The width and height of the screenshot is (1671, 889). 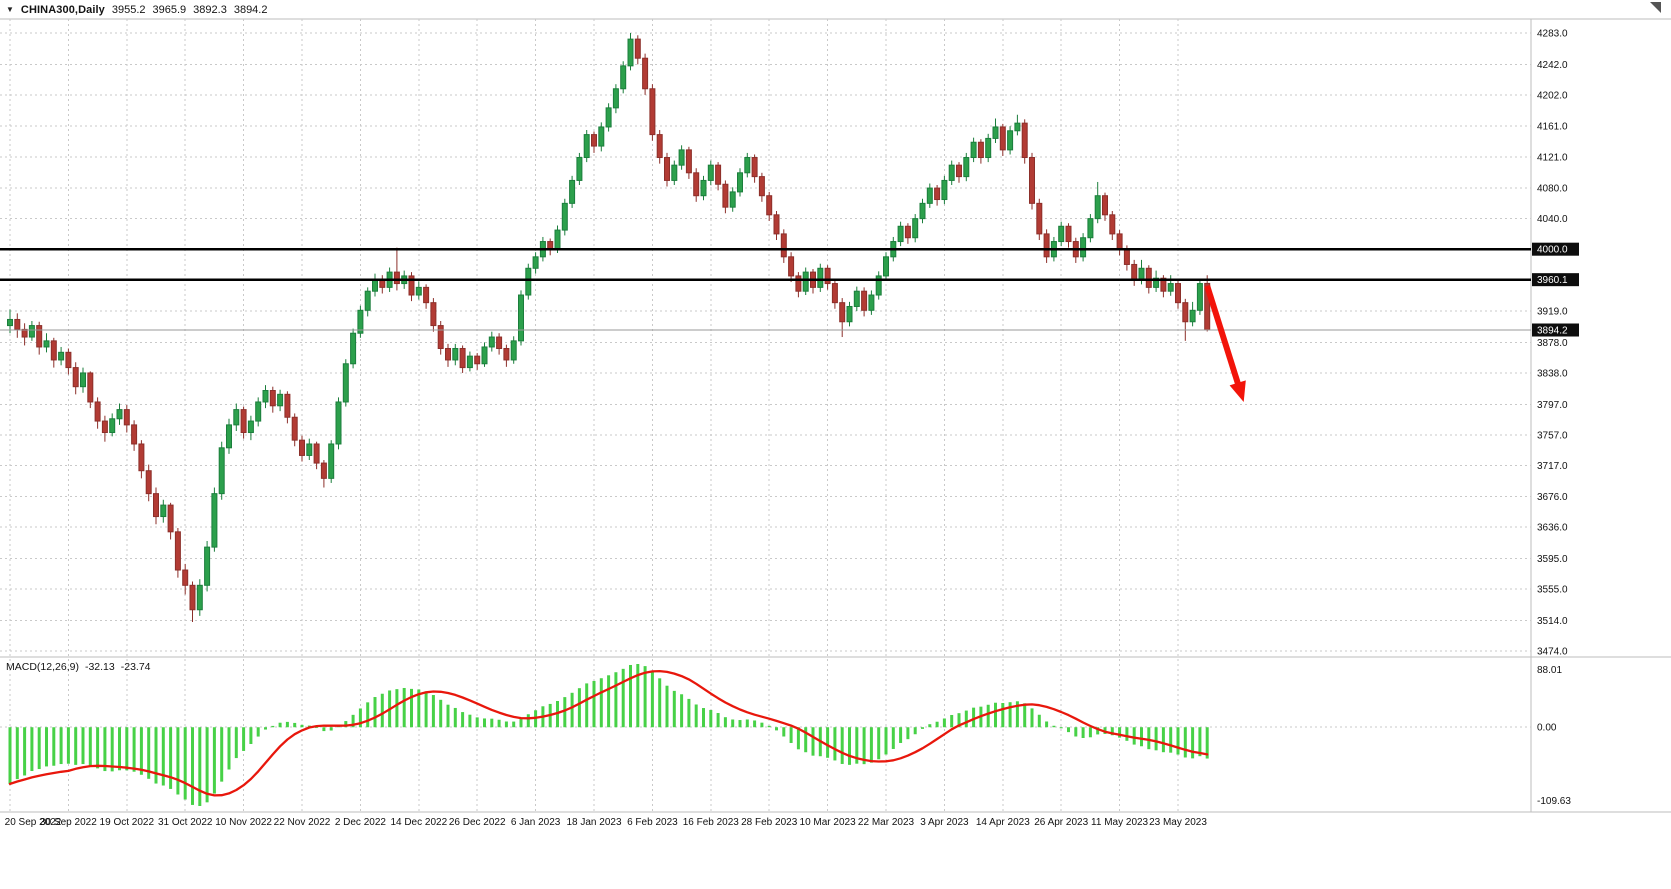 What do you see at coordinates (1552, 652) in the screenshot?
I see `price-tick-label: 3474.0` at bounding box center [1552, 652].